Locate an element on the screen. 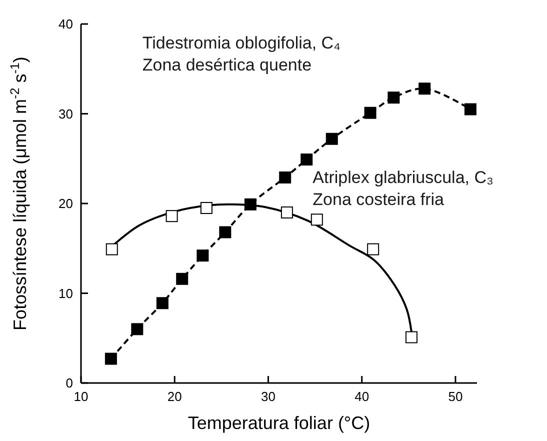 The image size is (547, 441). x-tick-label: 20 is located at coordinates (174, 396).